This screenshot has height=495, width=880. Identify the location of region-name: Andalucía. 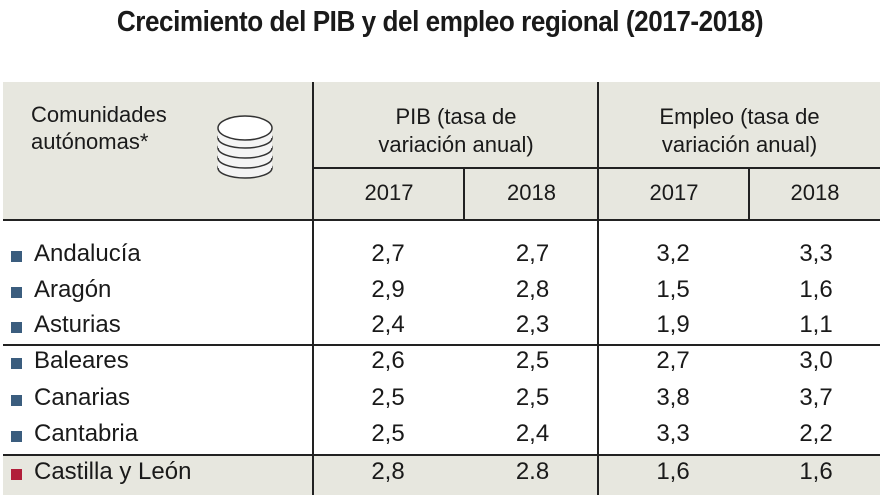
(87, 253).